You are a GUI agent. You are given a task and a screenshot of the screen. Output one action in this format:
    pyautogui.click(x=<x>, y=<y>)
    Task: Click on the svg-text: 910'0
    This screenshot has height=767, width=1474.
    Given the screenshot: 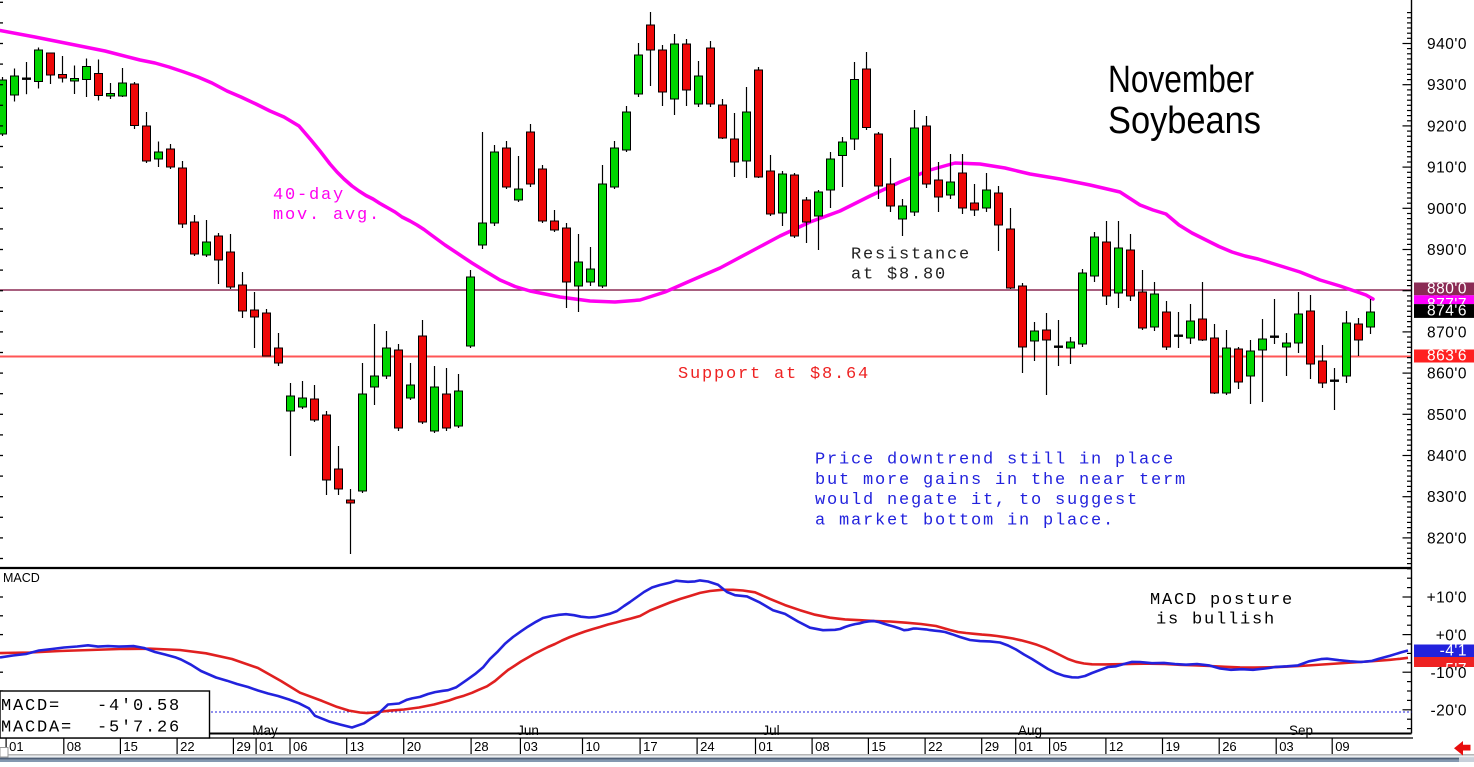 What is the action you would take?
    pyautogui.click(x=1447, y=168)
    